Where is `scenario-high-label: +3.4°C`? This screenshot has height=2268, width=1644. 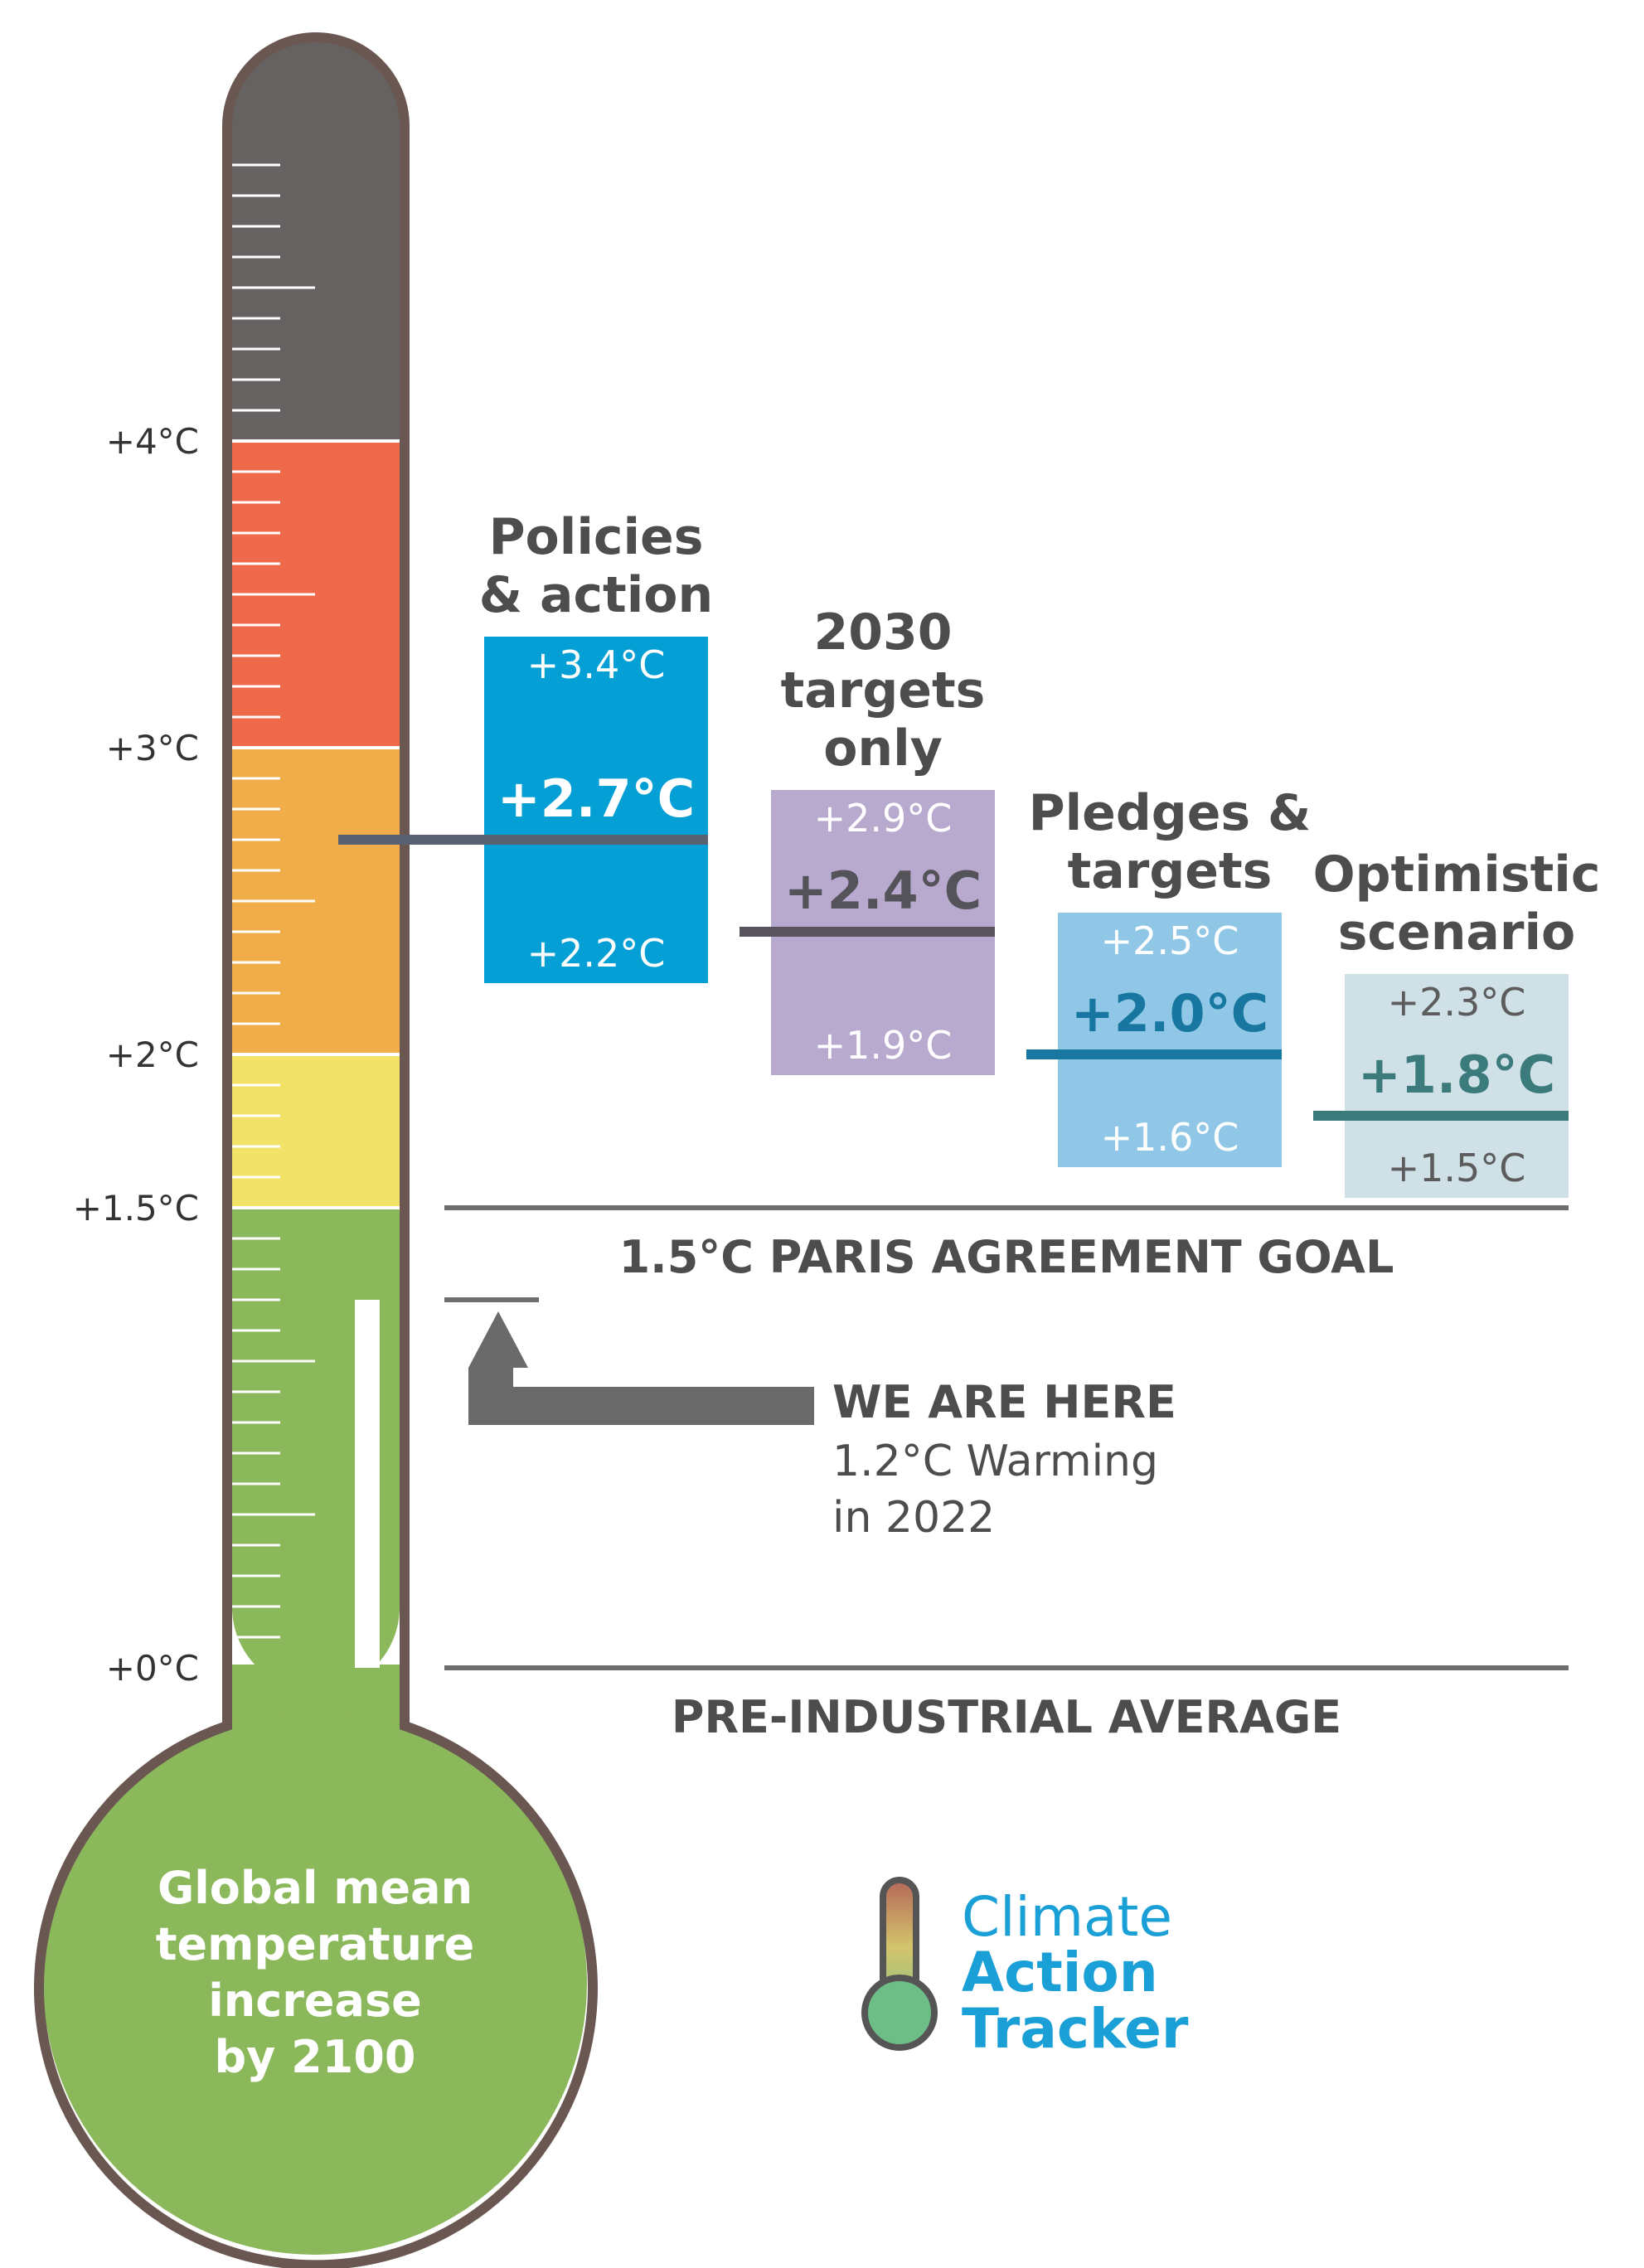 scenario-high-label: +3.4°C is located at coordinates (596, 664).